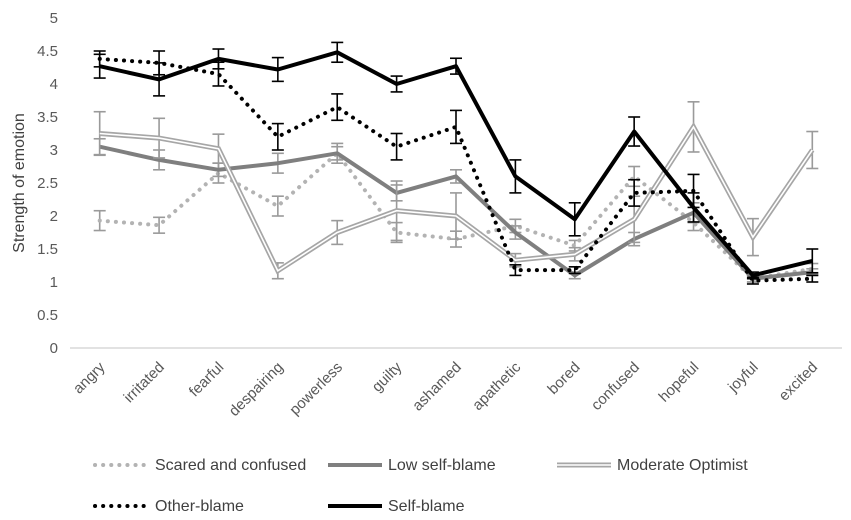  Describe the element at coordinates (207, 380) in the screenshot. I see `x-tick-label: fearful` at that location.